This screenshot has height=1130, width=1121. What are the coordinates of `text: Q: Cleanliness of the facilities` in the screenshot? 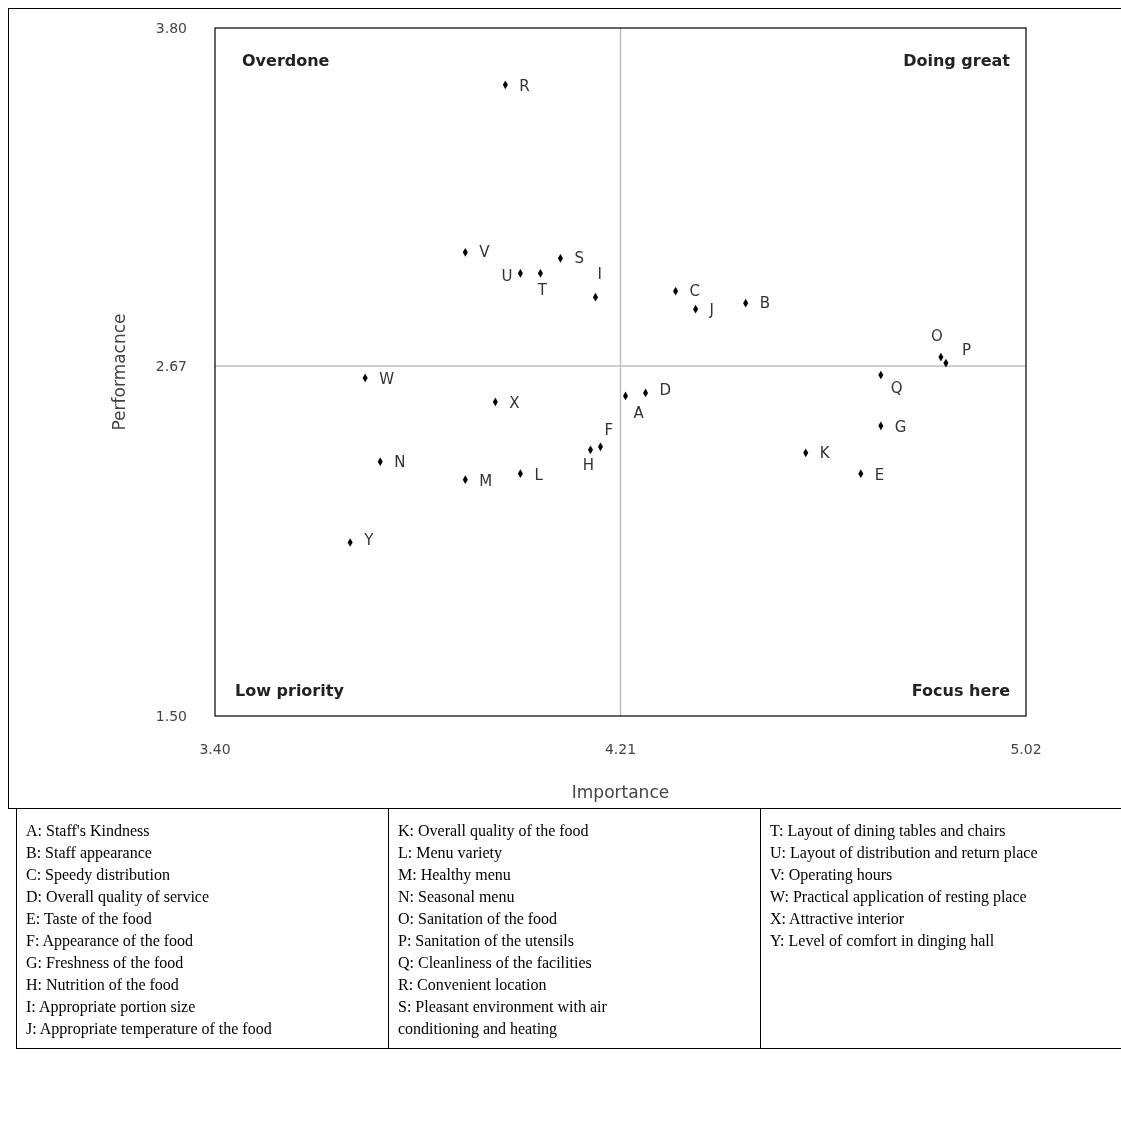 It's located at (495, 962).